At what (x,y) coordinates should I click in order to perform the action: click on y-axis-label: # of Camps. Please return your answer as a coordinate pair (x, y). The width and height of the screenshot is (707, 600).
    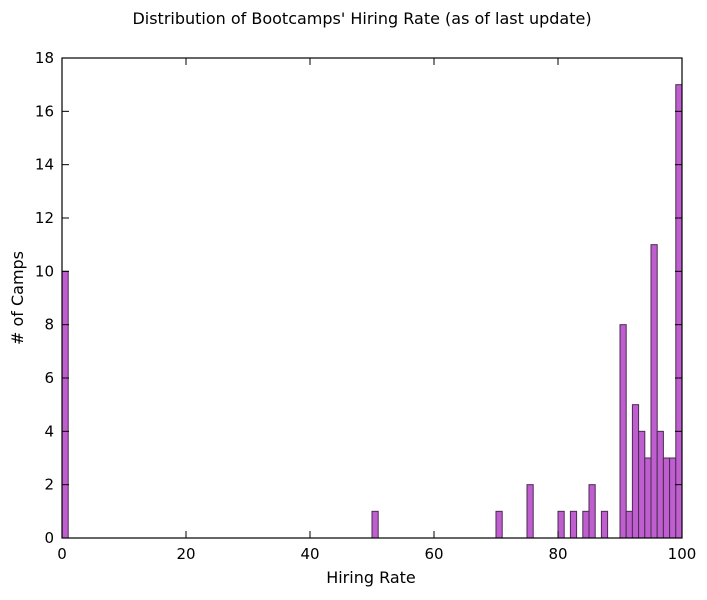
    Looking at the image, I should click on (17, 298).